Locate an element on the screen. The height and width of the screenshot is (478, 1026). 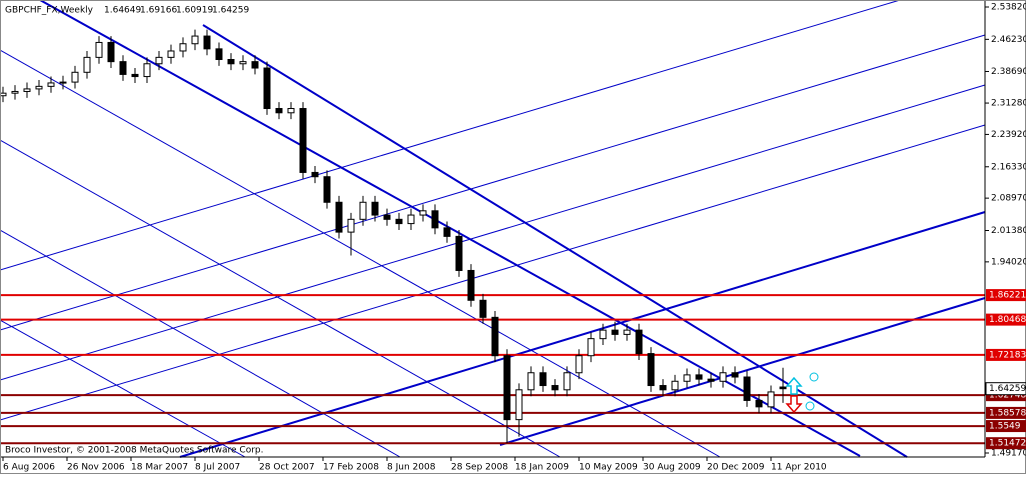
signal-arrows is located at coordinates (802, 393).